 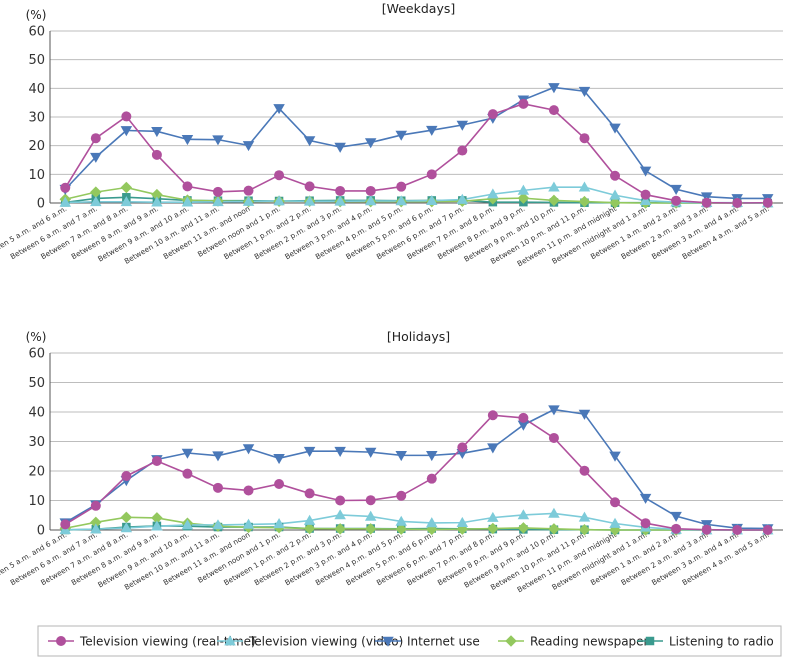 I want to click on series-television-viewing-real-time, so click(x=416, y=153).